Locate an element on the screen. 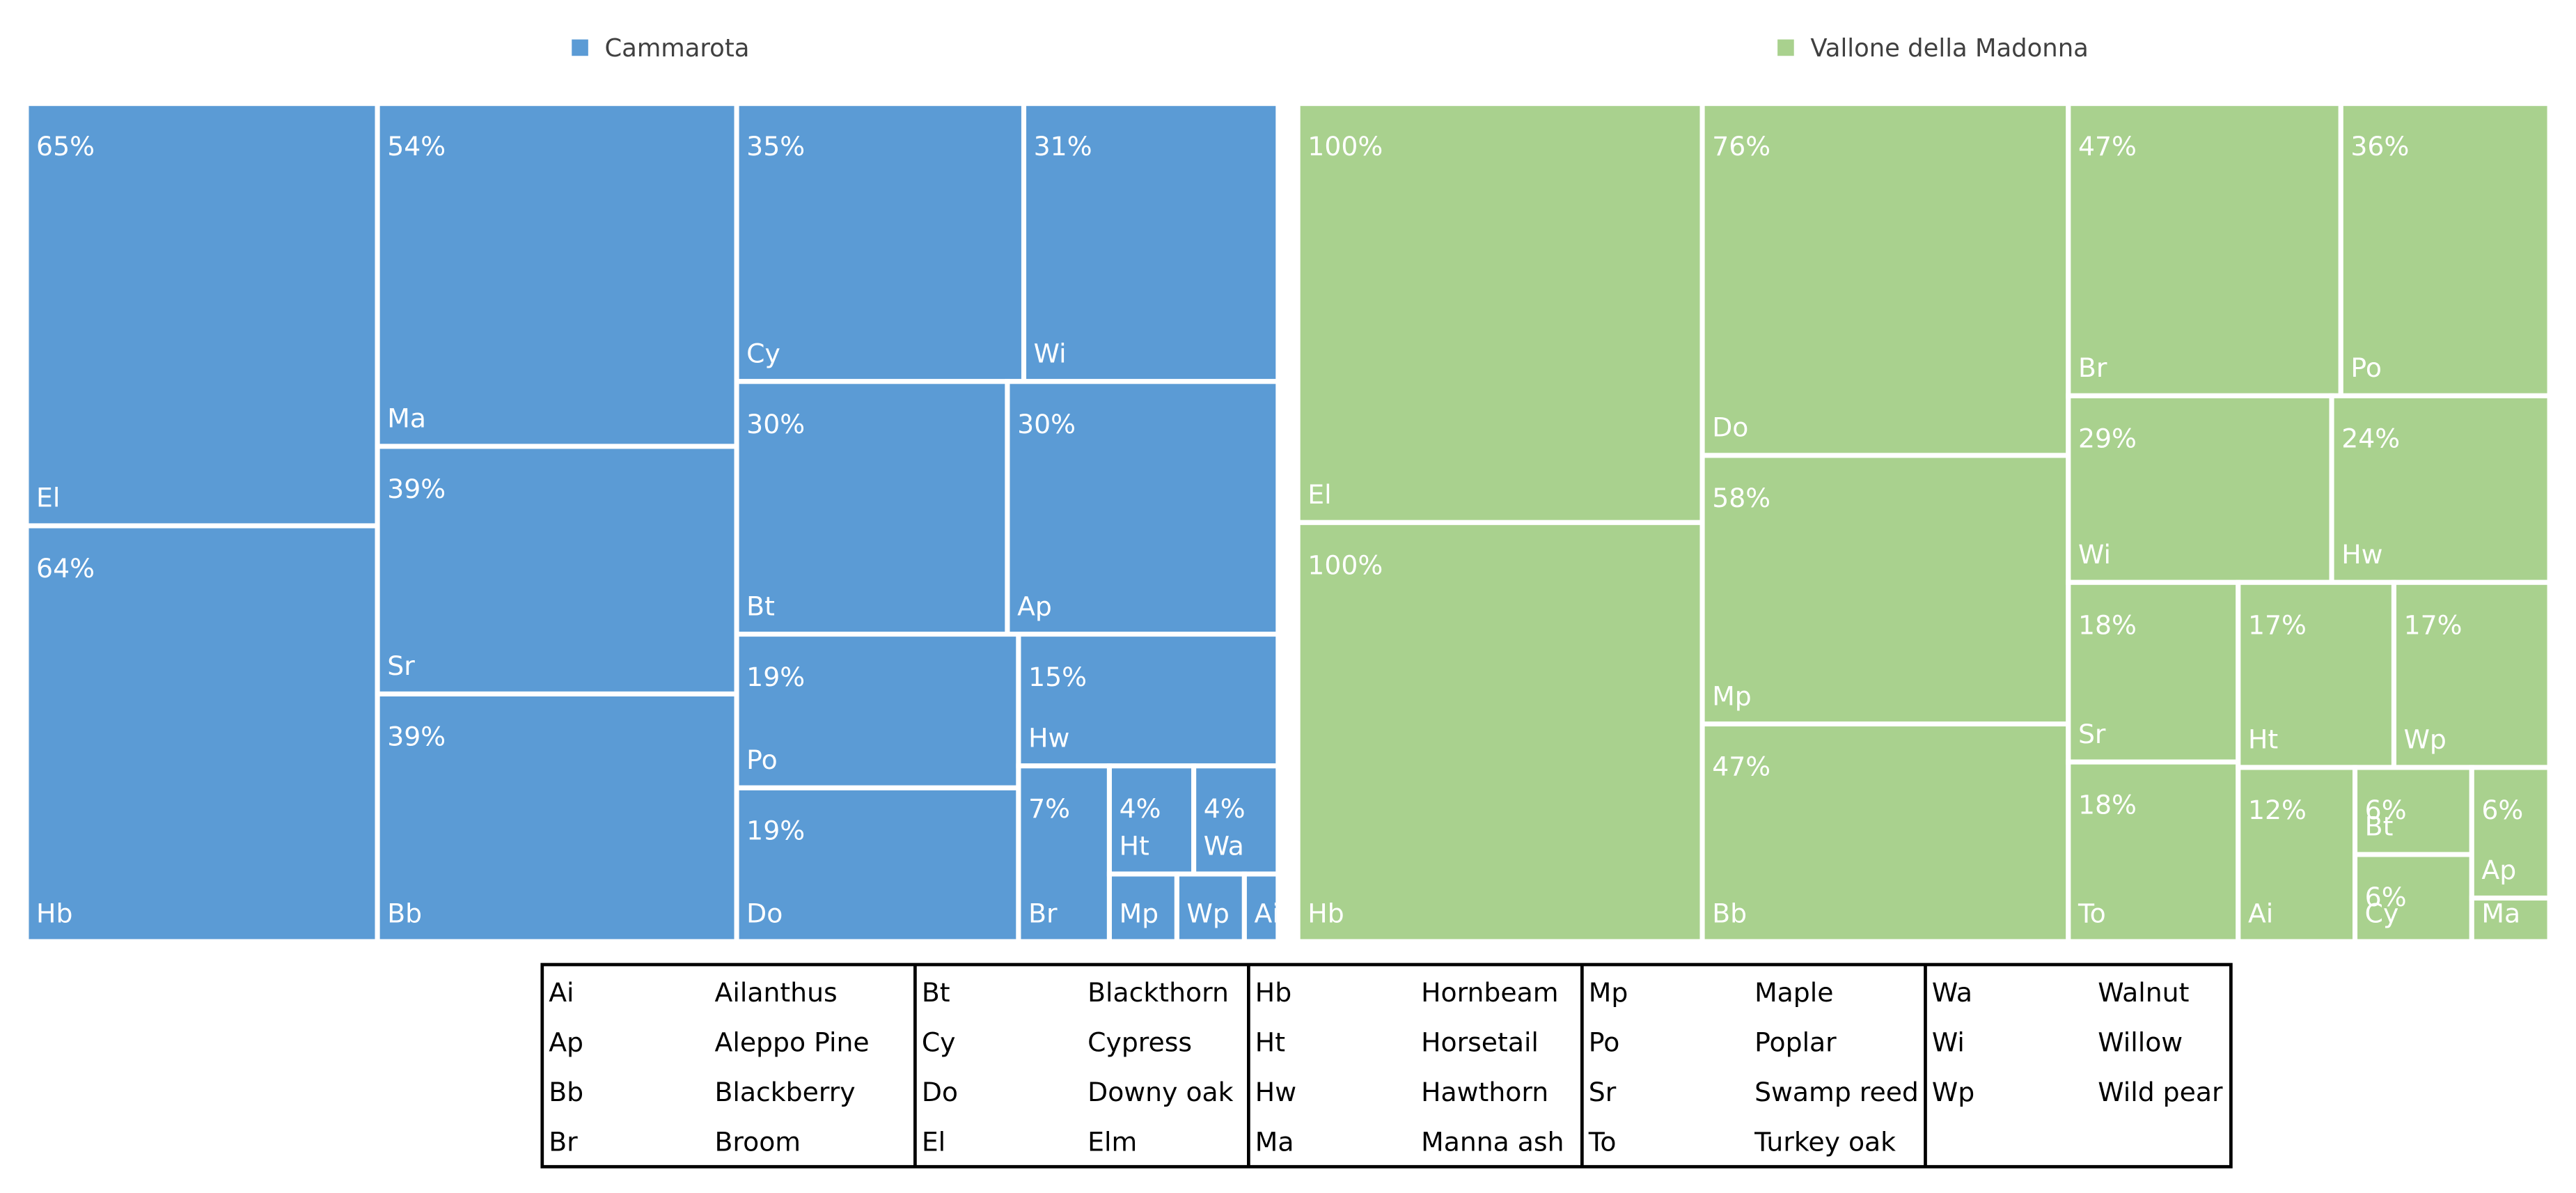 This screenshot has height=1193, width=2576. legend-label: Cammarota is located at coordinates (676, 49).